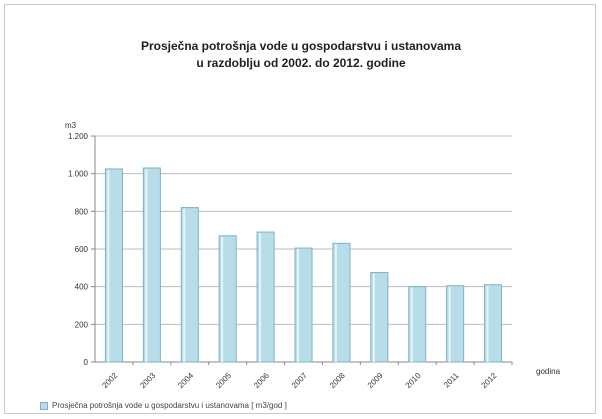 The image size is (602, 419). Describe the element at coordinates (299, 380) in the screenshot. I see `x-tick-label: 2007` at that location.